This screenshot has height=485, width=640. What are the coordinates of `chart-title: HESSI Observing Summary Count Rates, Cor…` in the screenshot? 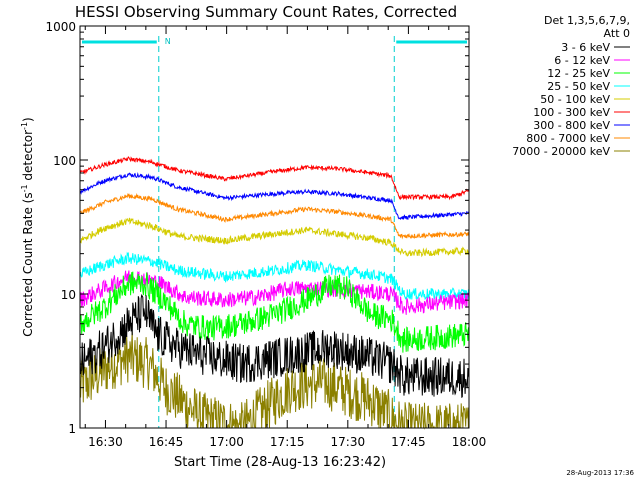 It's located at (266, 12).